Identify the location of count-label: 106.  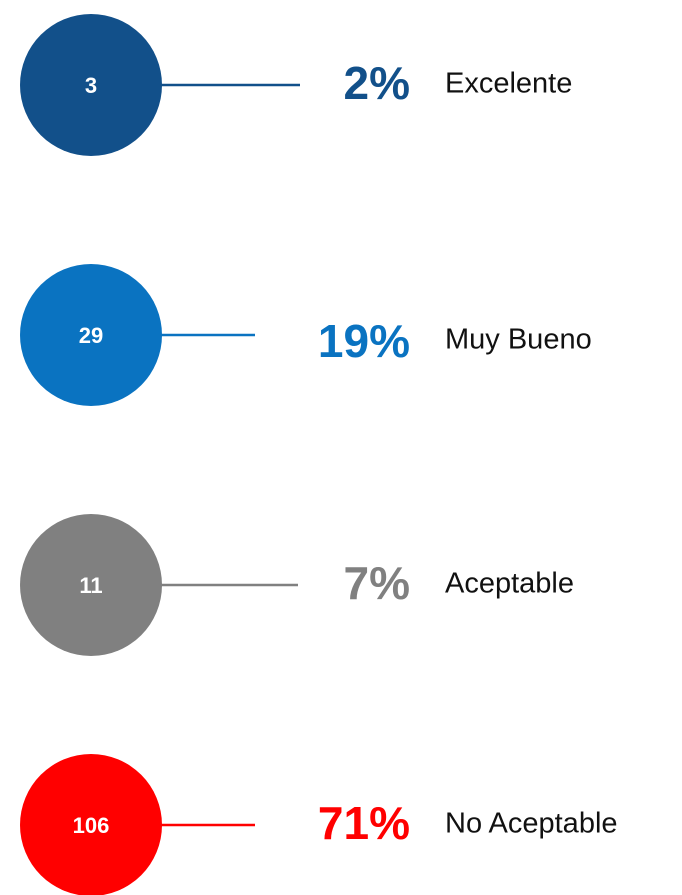
(91, 825).